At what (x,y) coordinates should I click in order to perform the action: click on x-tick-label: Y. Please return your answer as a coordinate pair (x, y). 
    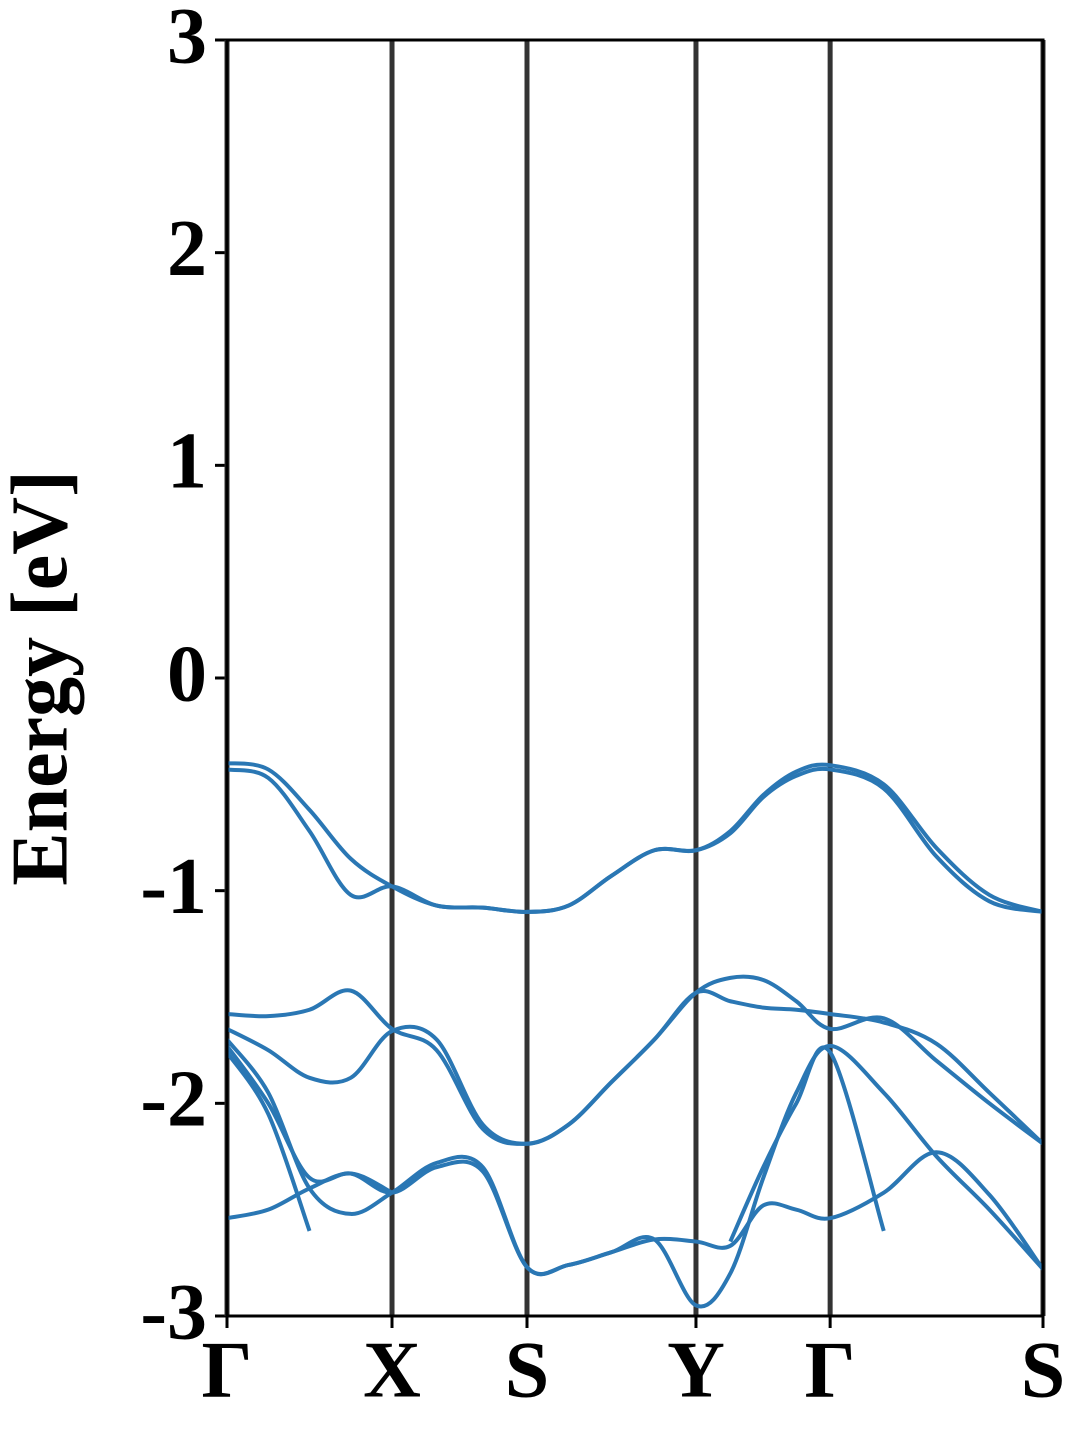
    Looking at the image, I should click on (696, 1370).